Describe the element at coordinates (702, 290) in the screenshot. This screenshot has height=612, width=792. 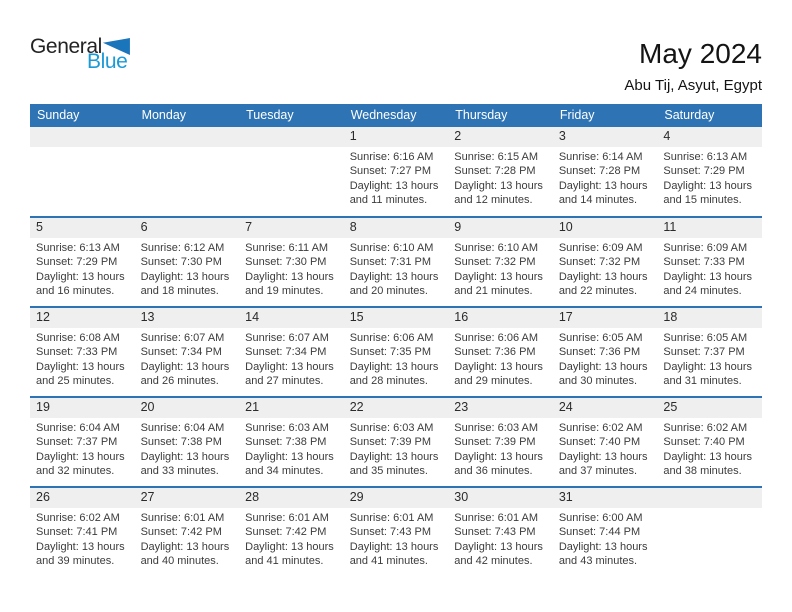
I see `daylight-text-line2: and 24 minutes.` at that location.